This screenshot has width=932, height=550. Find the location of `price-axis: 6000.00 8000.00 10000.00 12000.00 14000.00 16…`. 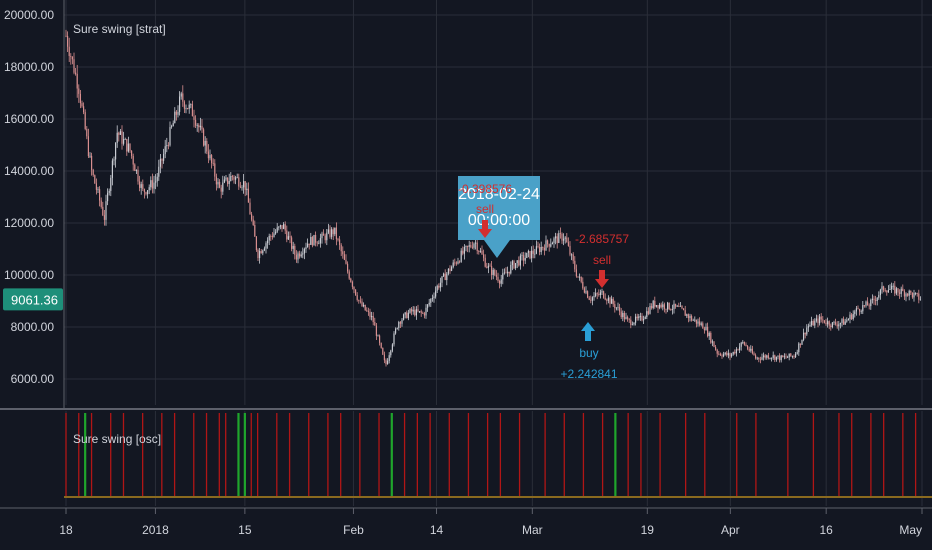

price-axis: 6000.00 8000.00 10000.00 12000.00 14000.00 16… is located at coordinates (34, 204).